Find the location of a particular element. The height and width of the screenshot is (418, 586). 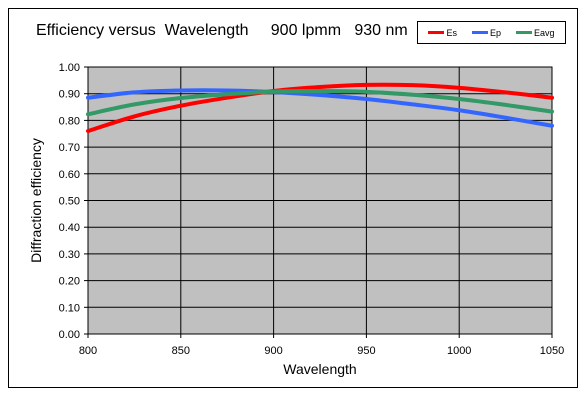

legend-item-eavg: Eavg is located at coordinates (535, 32).